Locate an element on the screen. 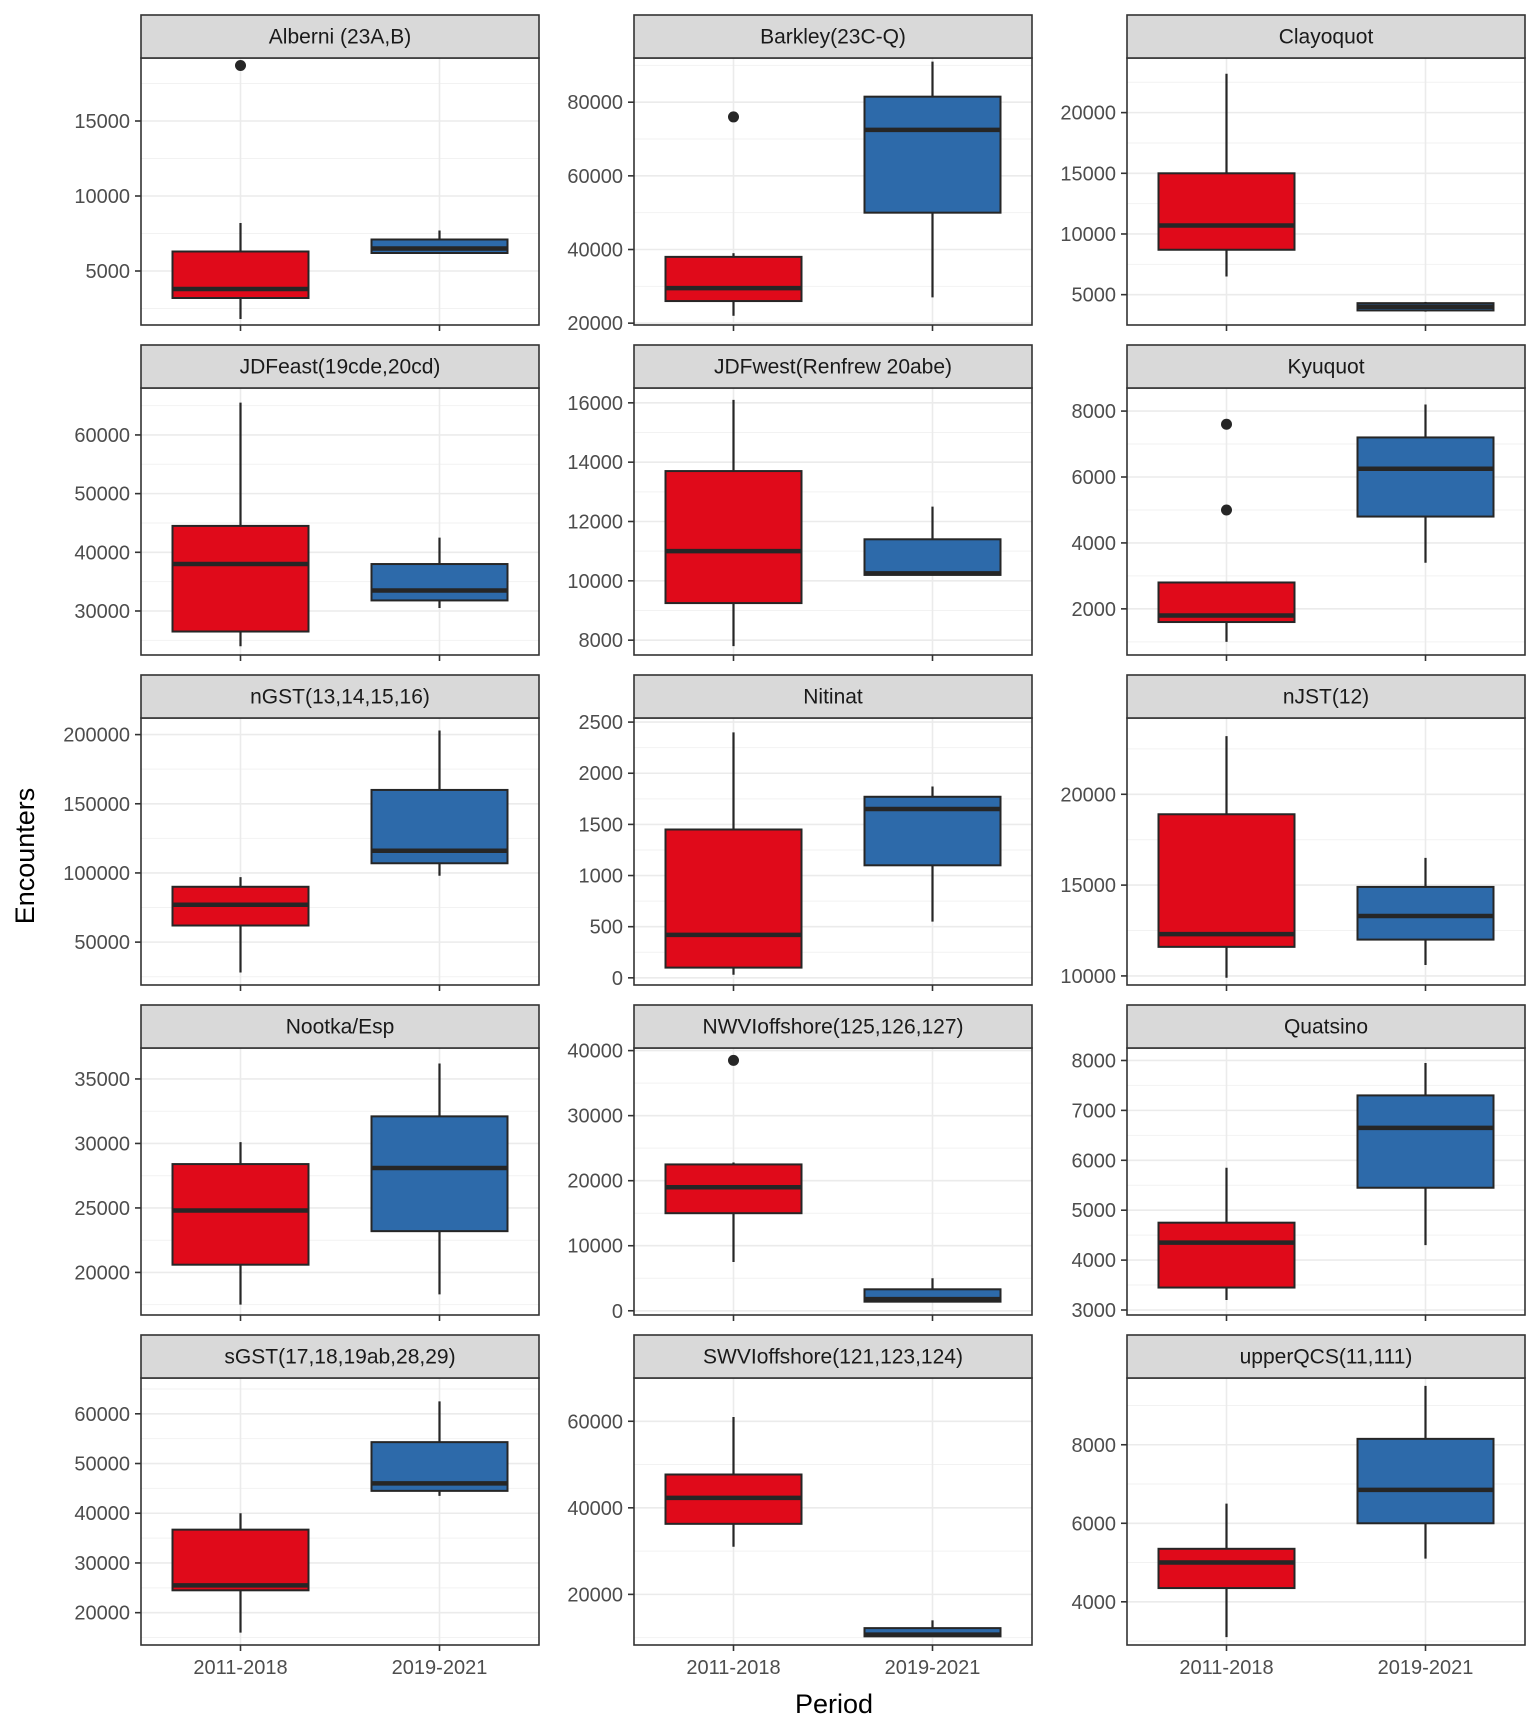  facet-panel: nJST(12) 10000 15000 20000 is located at coordinates (1293, 832).